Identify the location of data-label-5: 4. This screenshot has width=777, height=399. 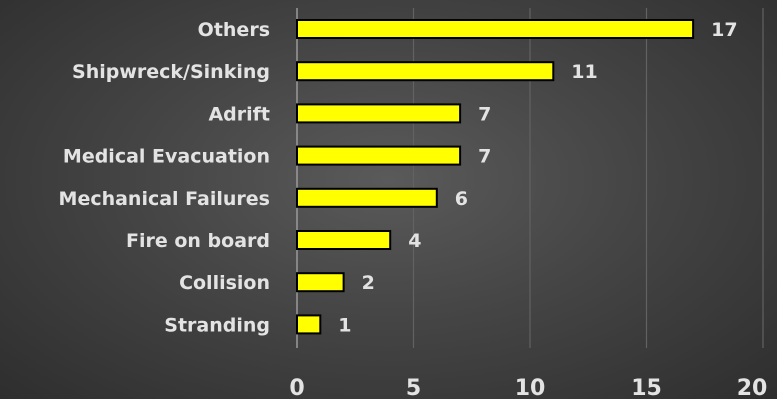
(414, 241).